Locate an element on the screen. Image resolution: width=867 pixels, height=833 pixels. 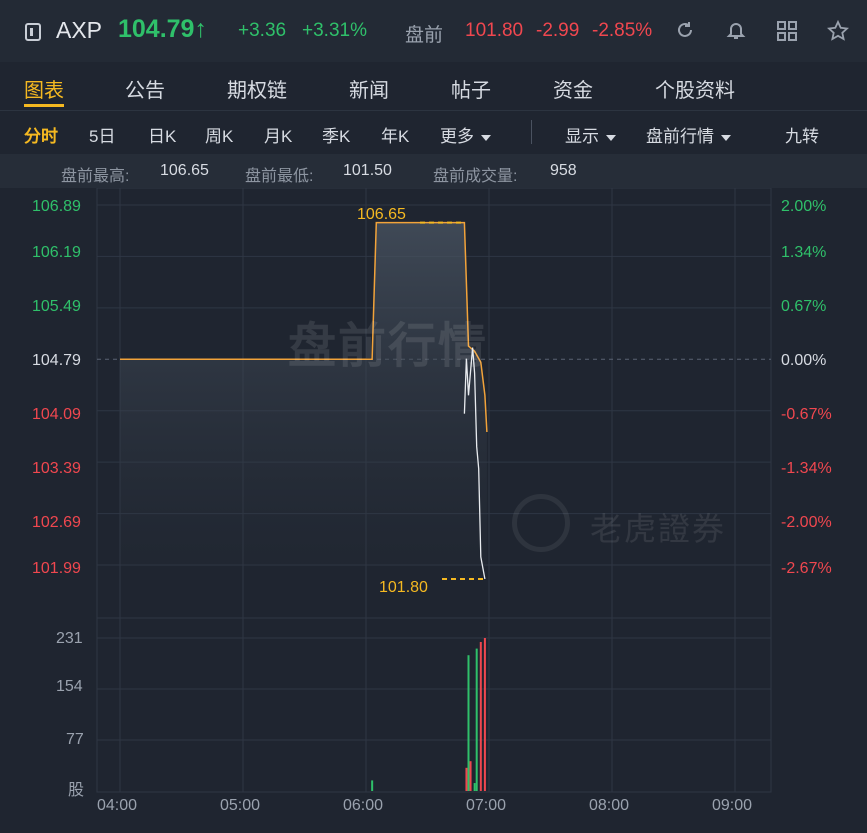
tab-company-profile: 个股资料 is located at coordinates (695, 91).